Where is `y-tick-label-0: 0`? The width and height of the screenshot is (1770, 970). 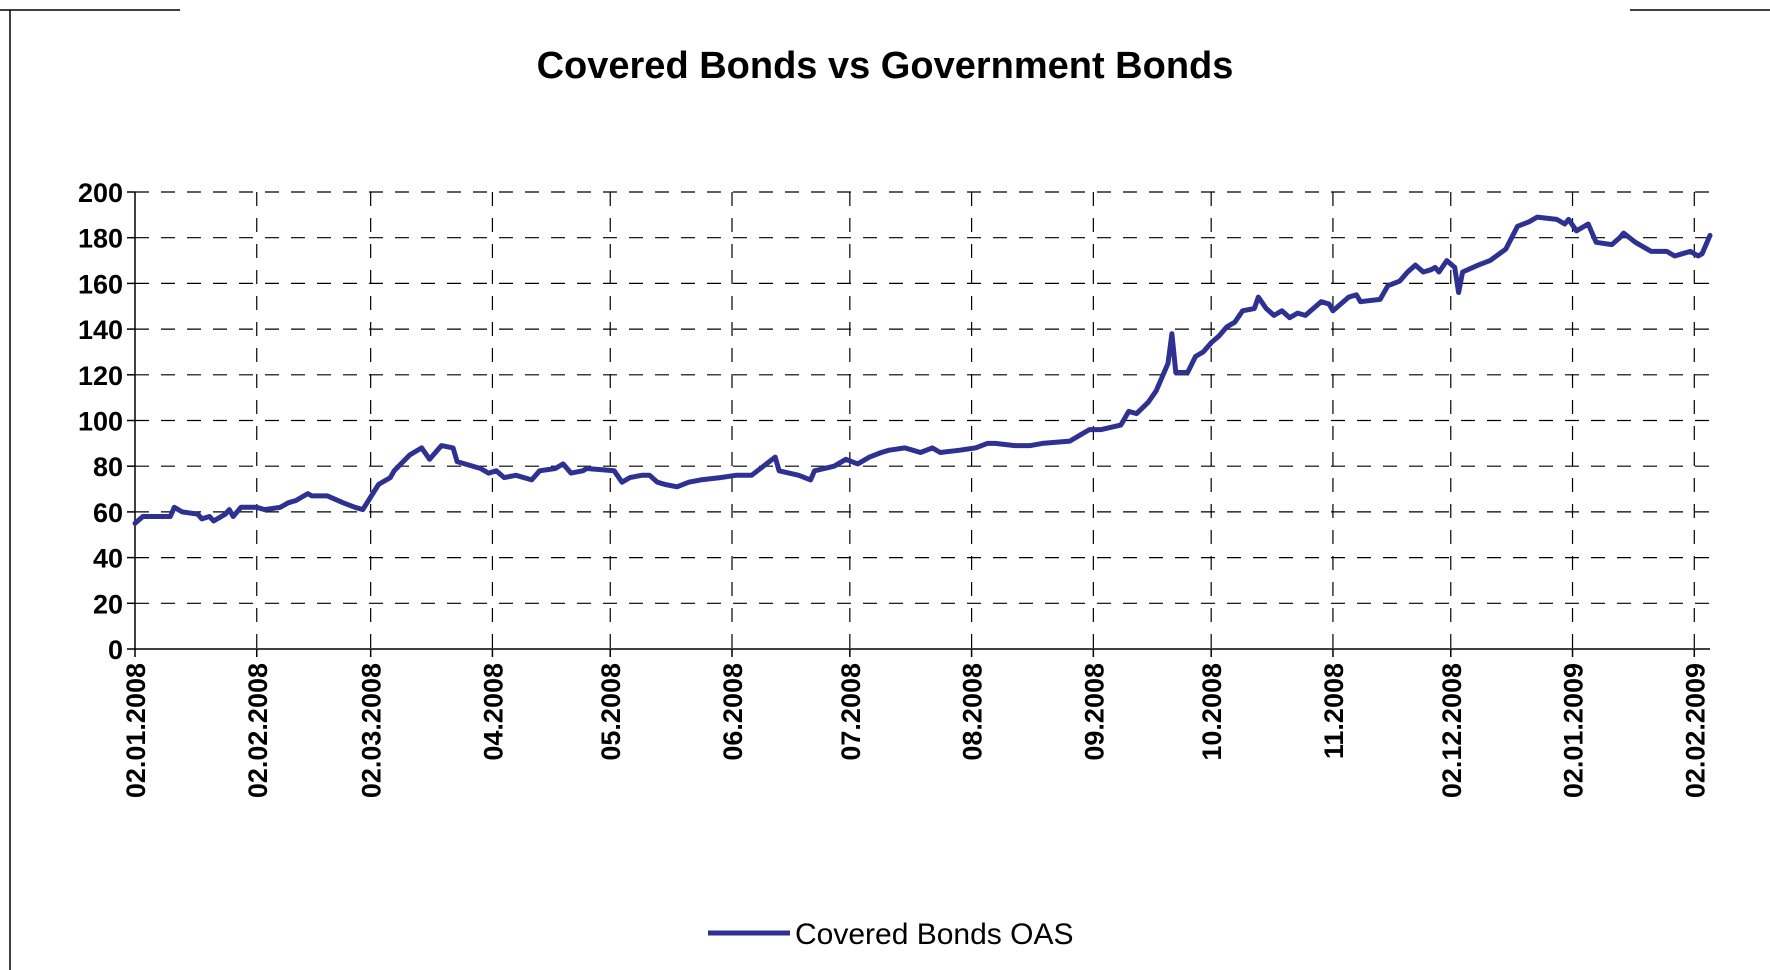
y-tick-label-0: 0 is located at coordinates (115, 650).